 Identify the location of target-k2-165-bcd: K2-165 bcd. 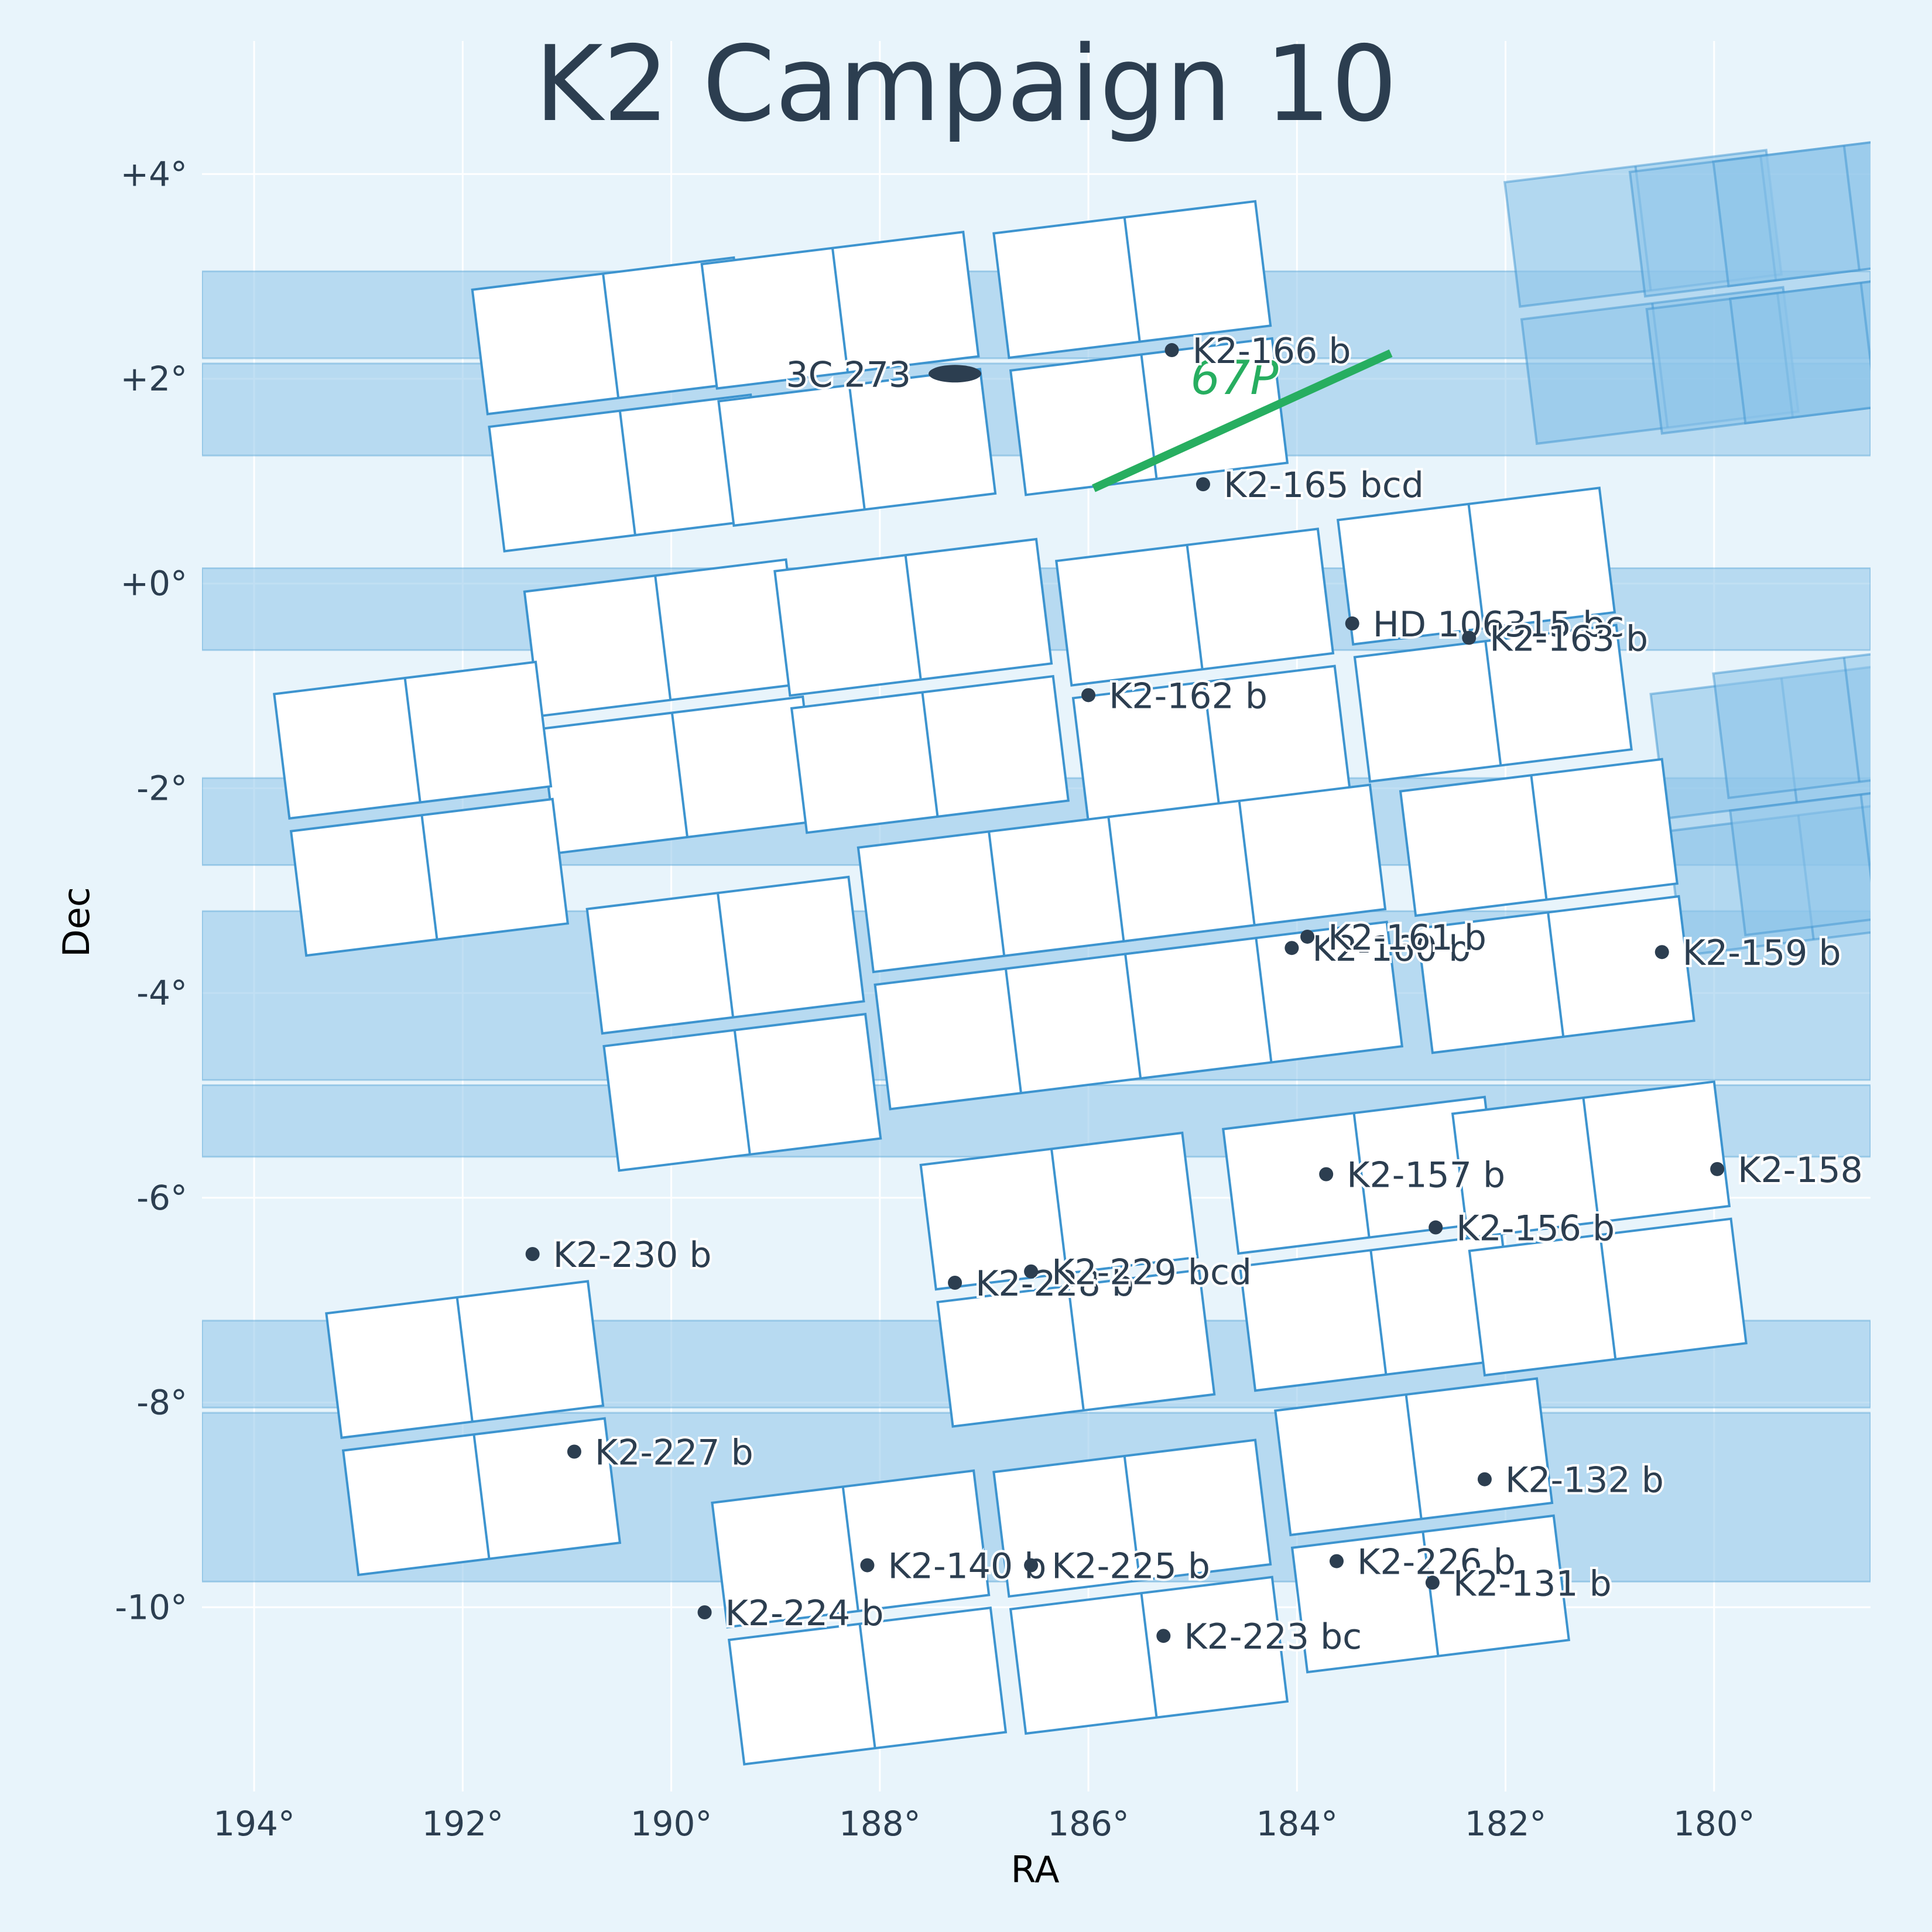
(1311, 485).